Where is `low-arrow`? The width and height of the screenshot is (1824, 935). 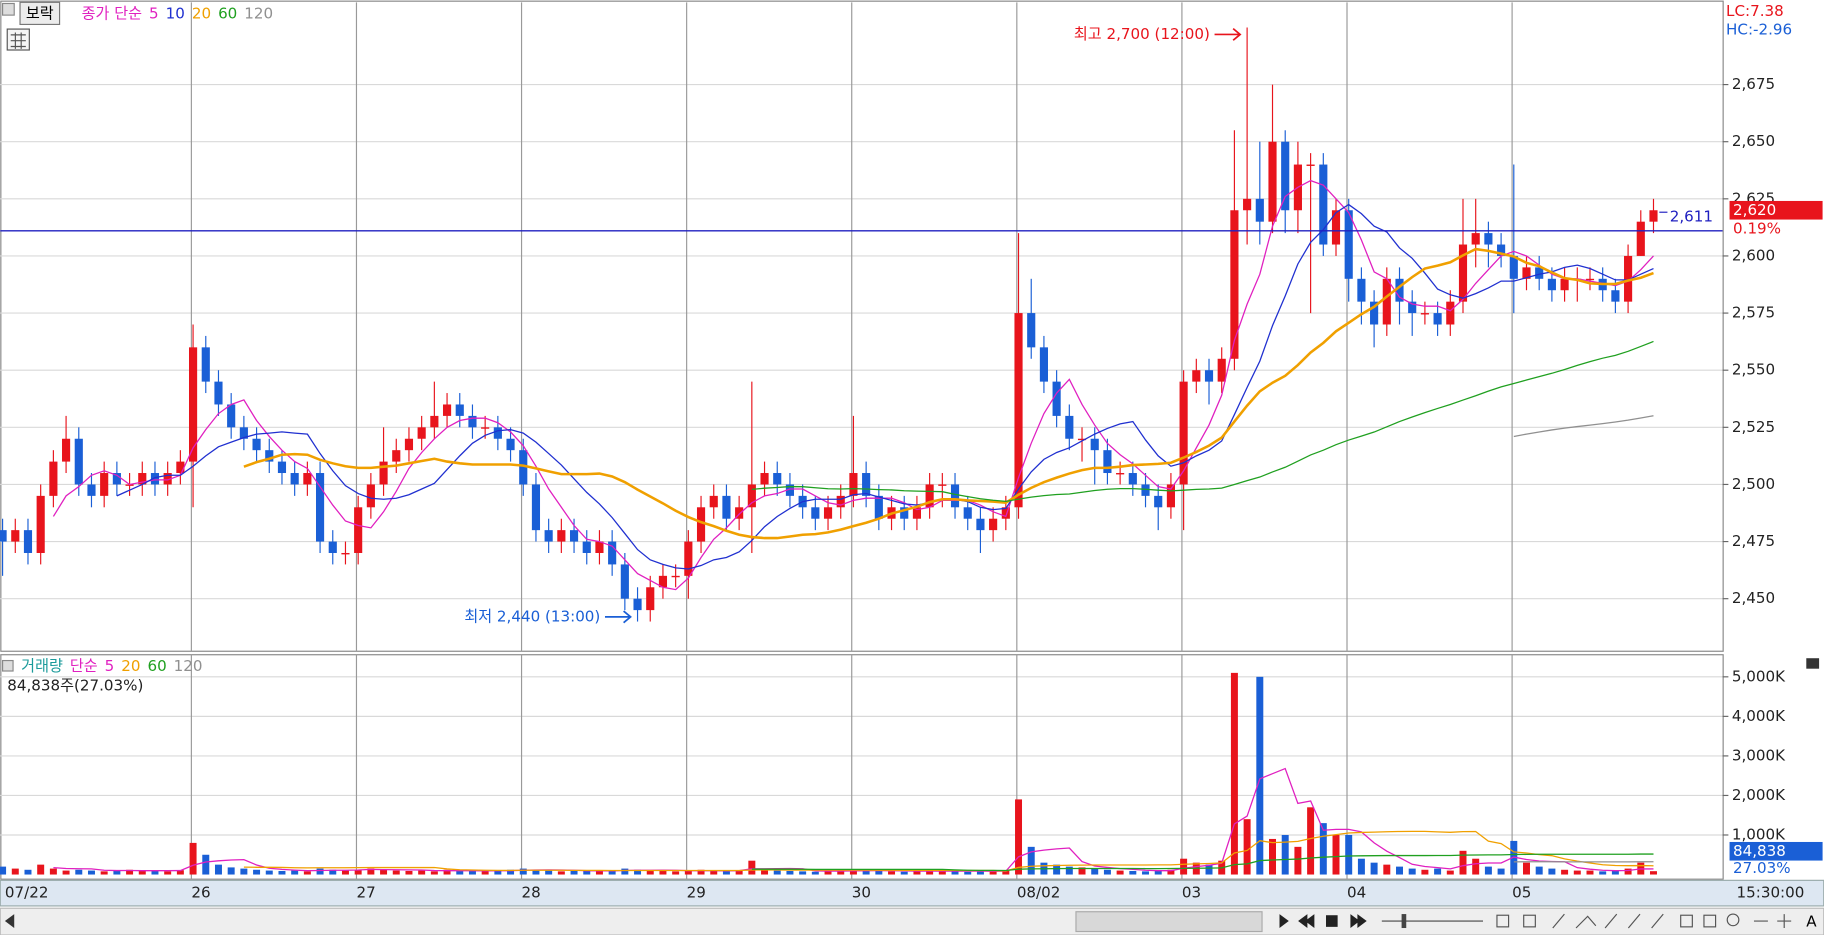
low-arrow is located at coordinates (618, 617).